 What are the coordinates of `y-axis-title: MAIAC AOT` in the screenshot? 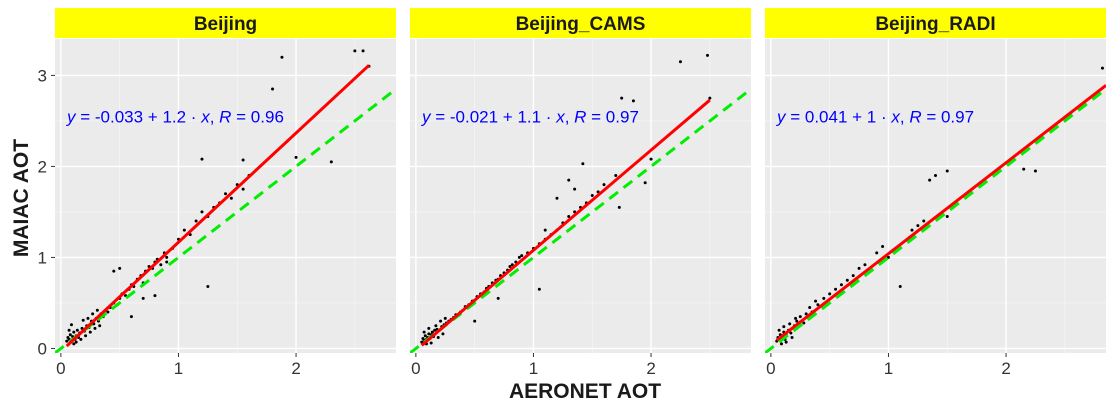 It's located at (21, 198).